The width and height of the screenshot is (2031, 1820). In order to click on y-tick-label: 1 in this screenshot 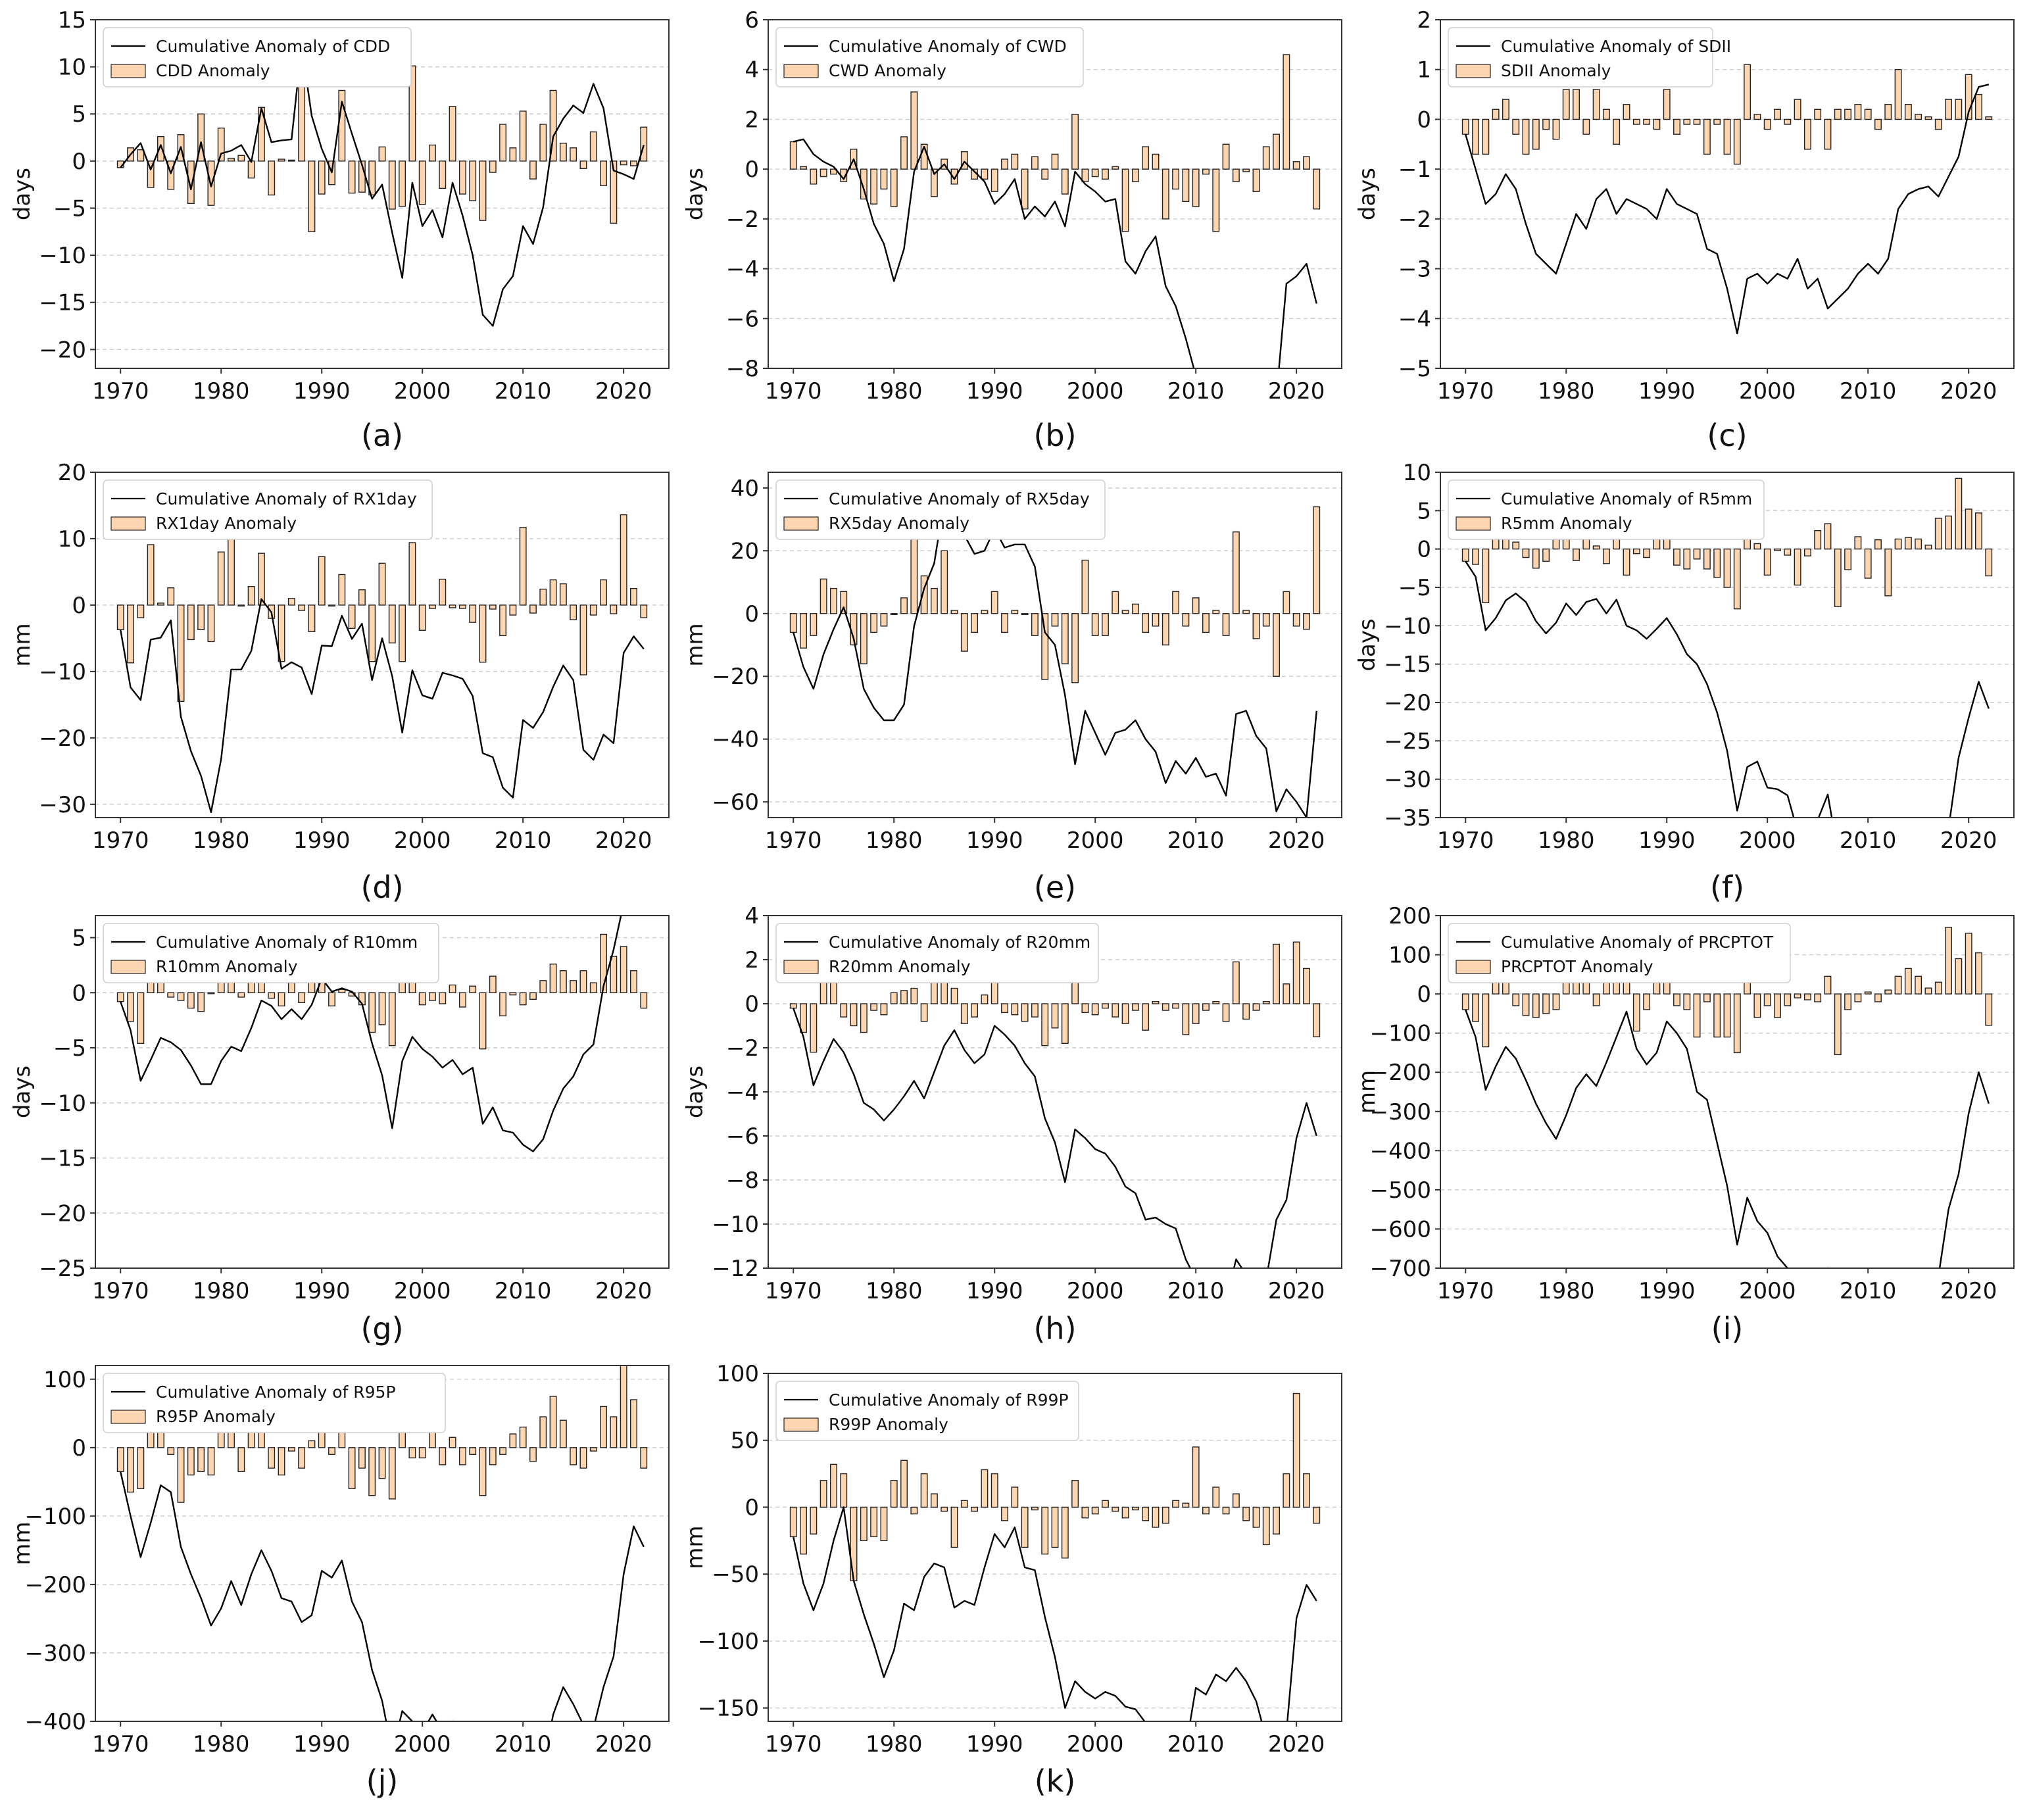, I will do `click(1424, 70)`.